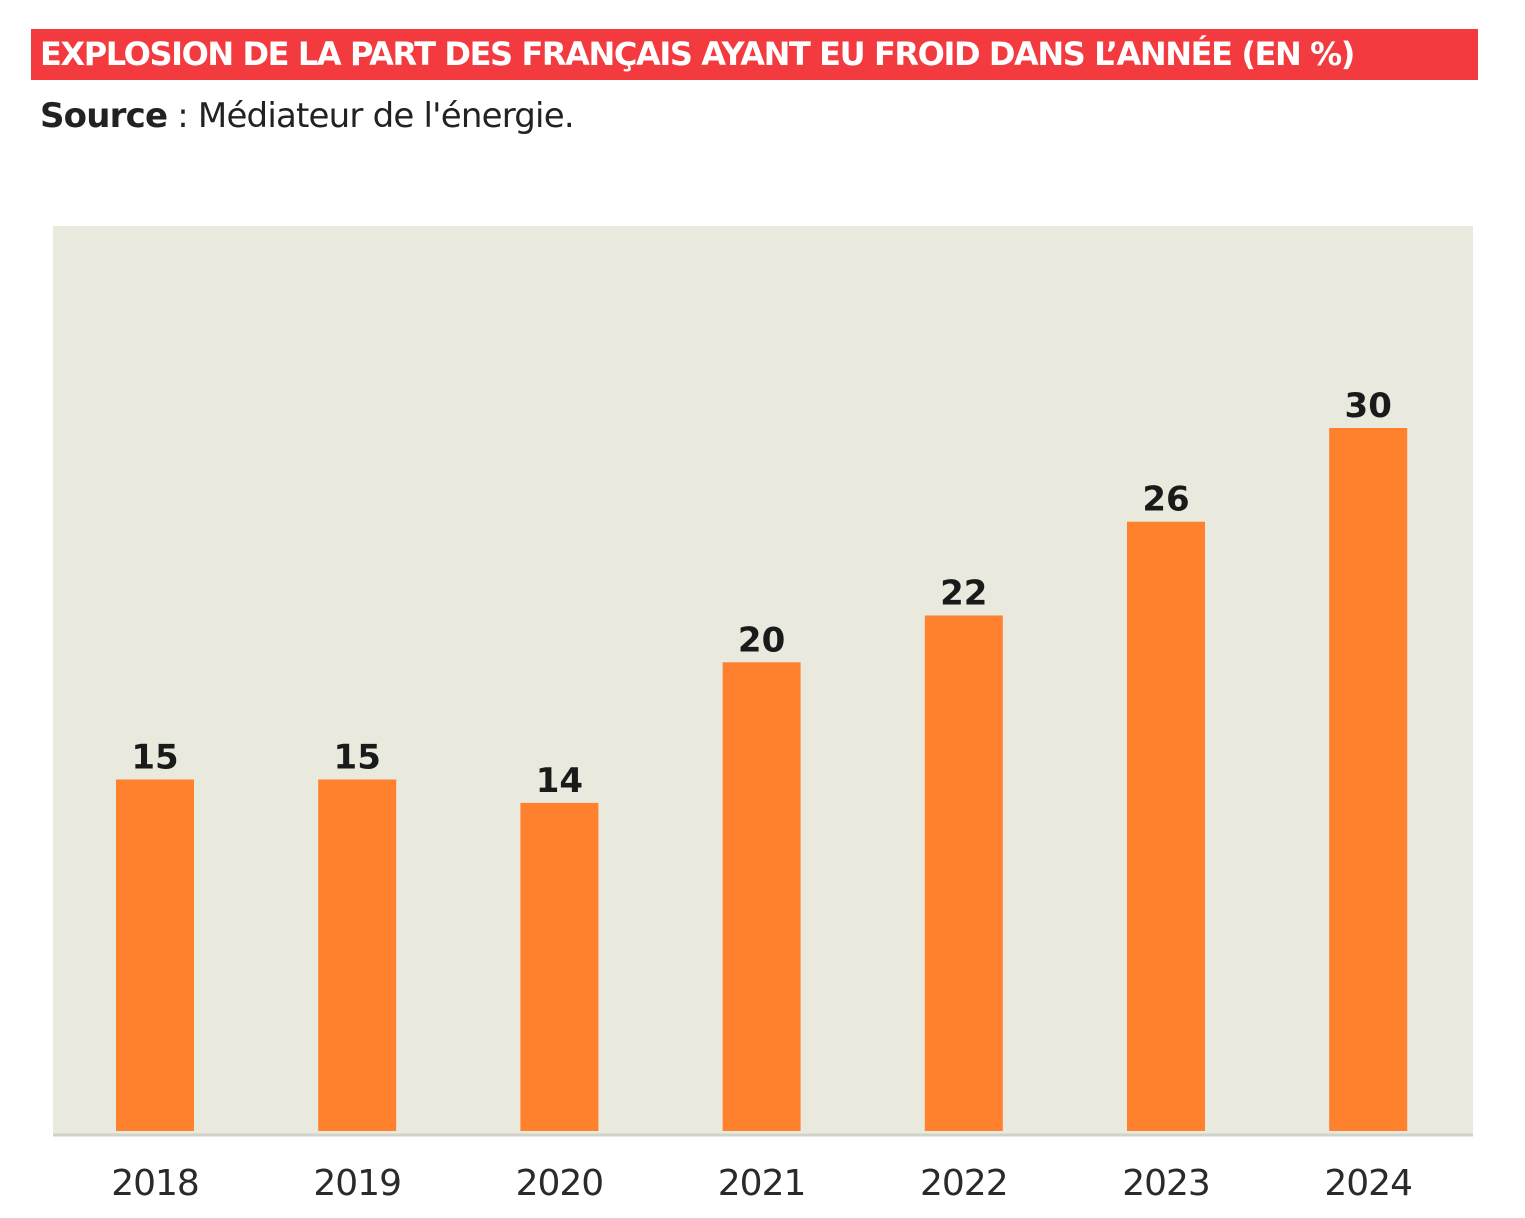  Describe the element at coordinates (559, 966) in the screenshot. I see `bar-2020` at that location.